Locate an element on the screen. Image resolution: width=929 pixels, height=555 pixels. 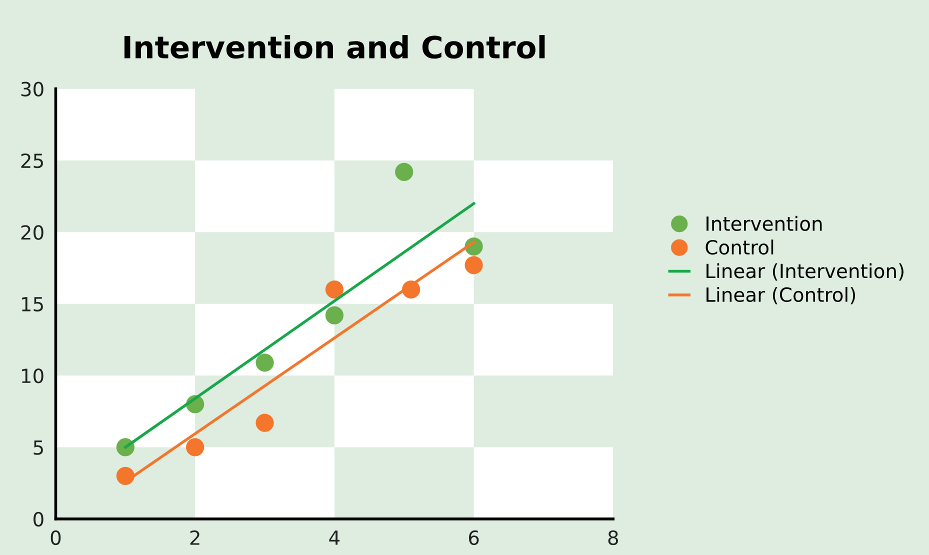
x-tick-label: 0 is located at coordinates (55, 538).